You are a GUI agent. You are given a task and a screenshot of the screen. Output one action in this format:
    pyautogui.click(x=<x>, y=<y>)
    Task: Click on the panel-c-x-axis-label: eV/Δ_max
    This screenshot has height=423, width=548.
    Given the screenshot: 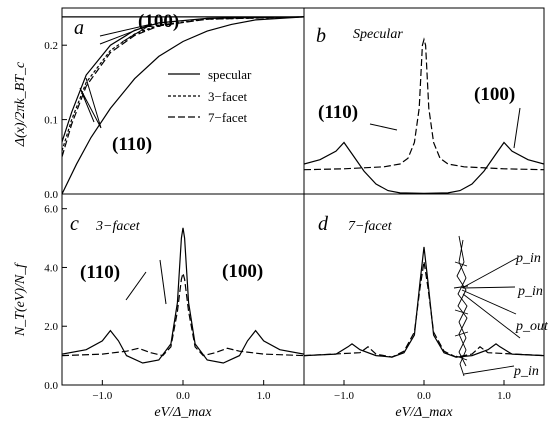 What is the action you would take?
    pyautogui.click(x=183, y=412)
    